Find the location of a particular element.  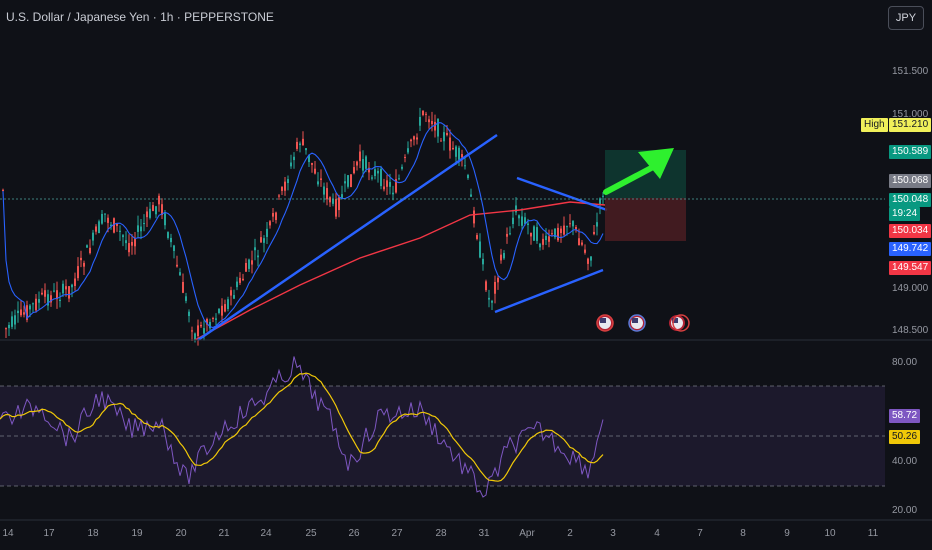

price-tick: 151.500 is located at coordinates (910, 71).